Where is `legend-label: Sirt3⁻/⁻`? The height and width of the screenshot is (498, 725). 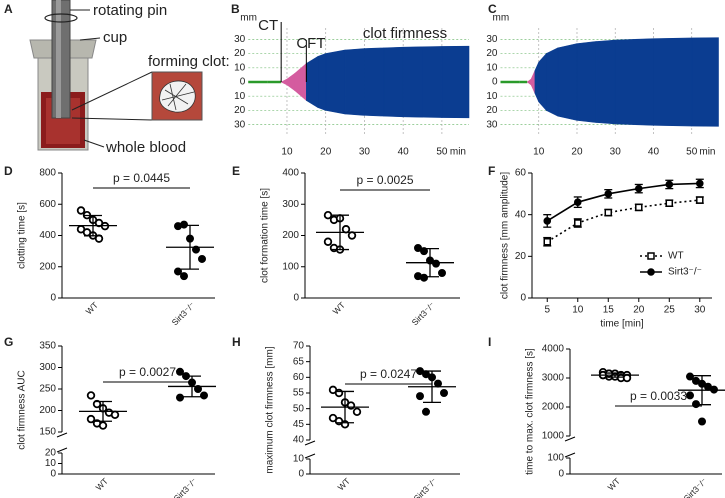
legend-label: Sirt3⁻/⁻ is located at coordinates (685, 272).